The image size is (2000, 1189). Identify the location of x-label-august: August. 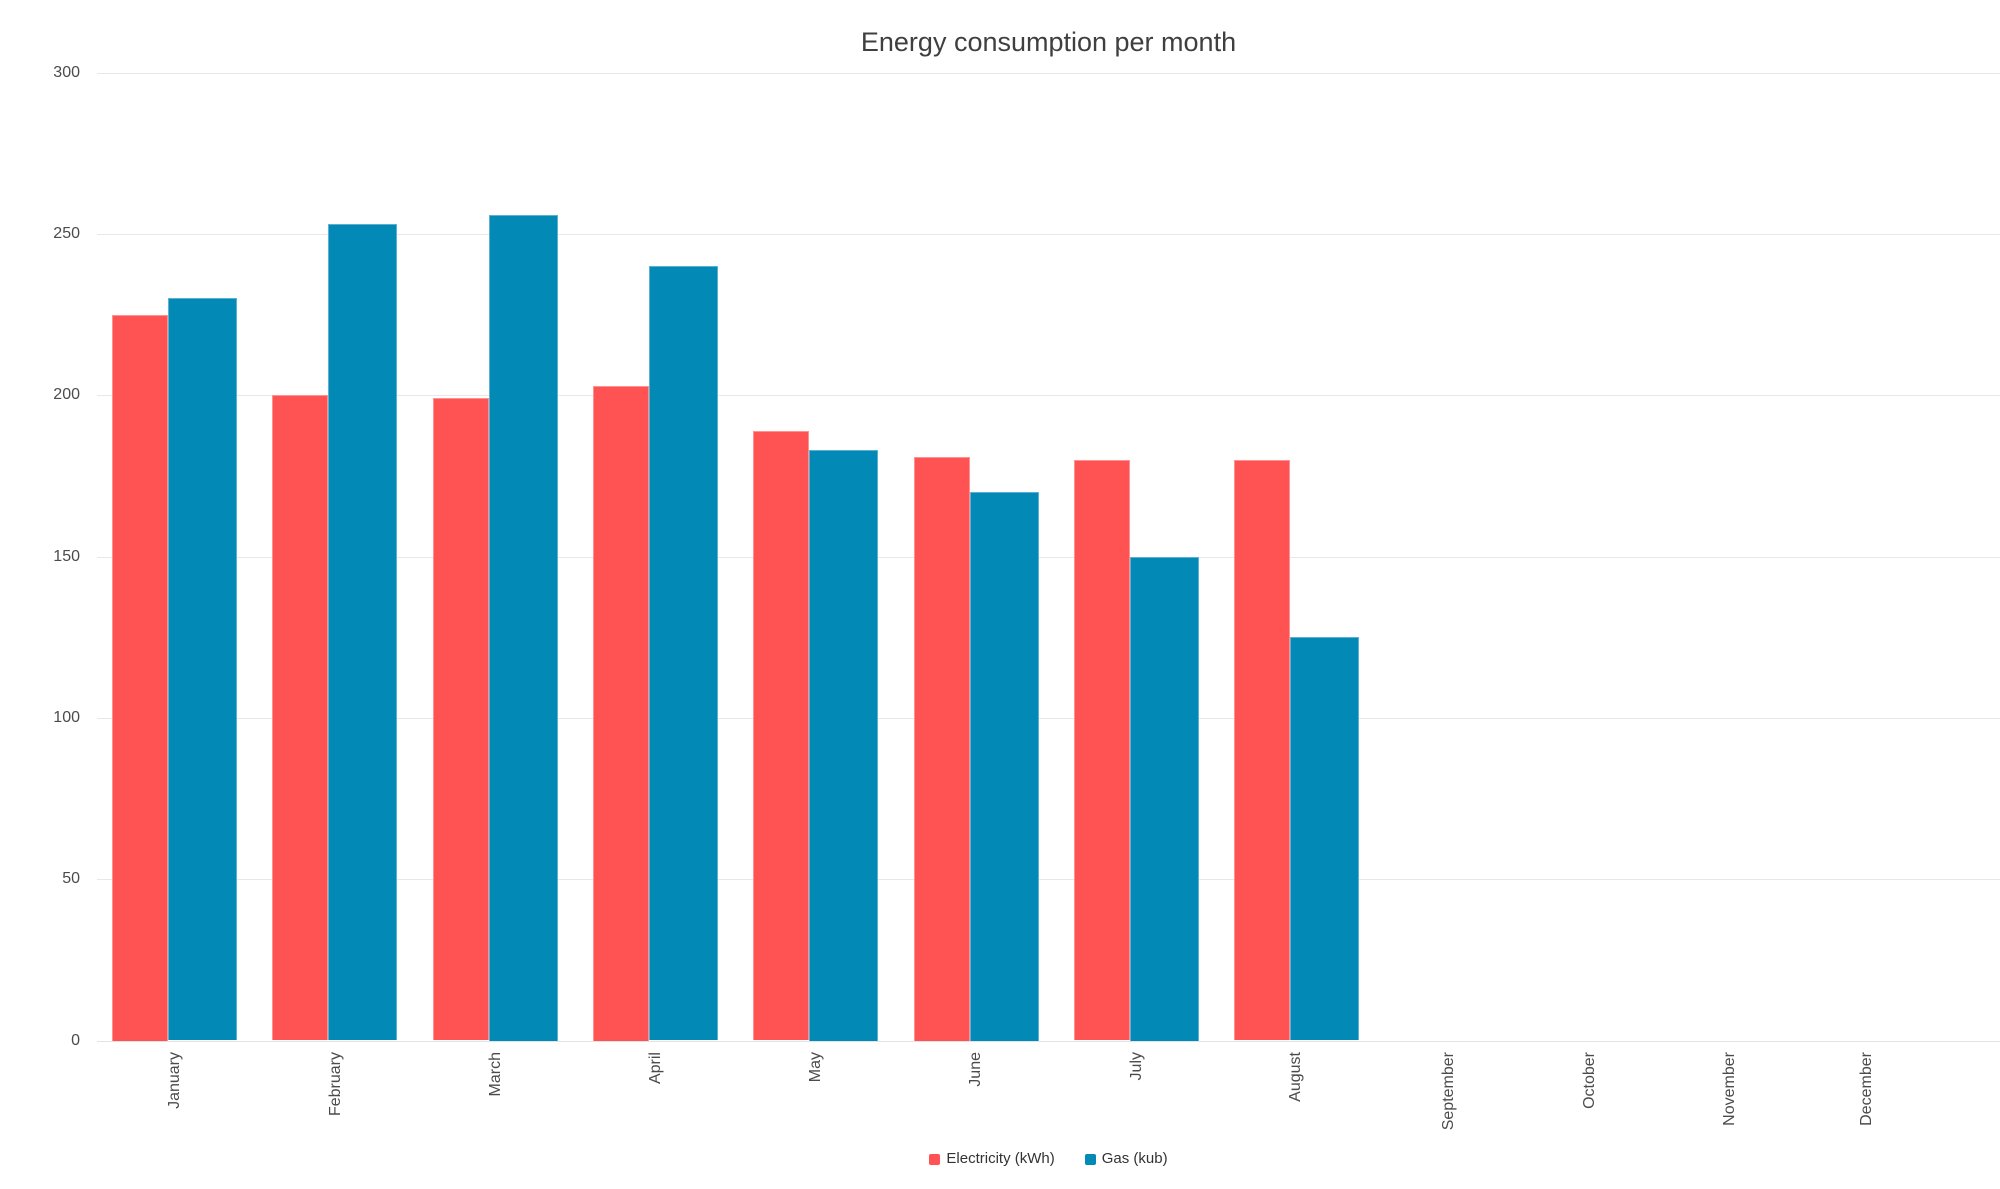
(1295, 1077).